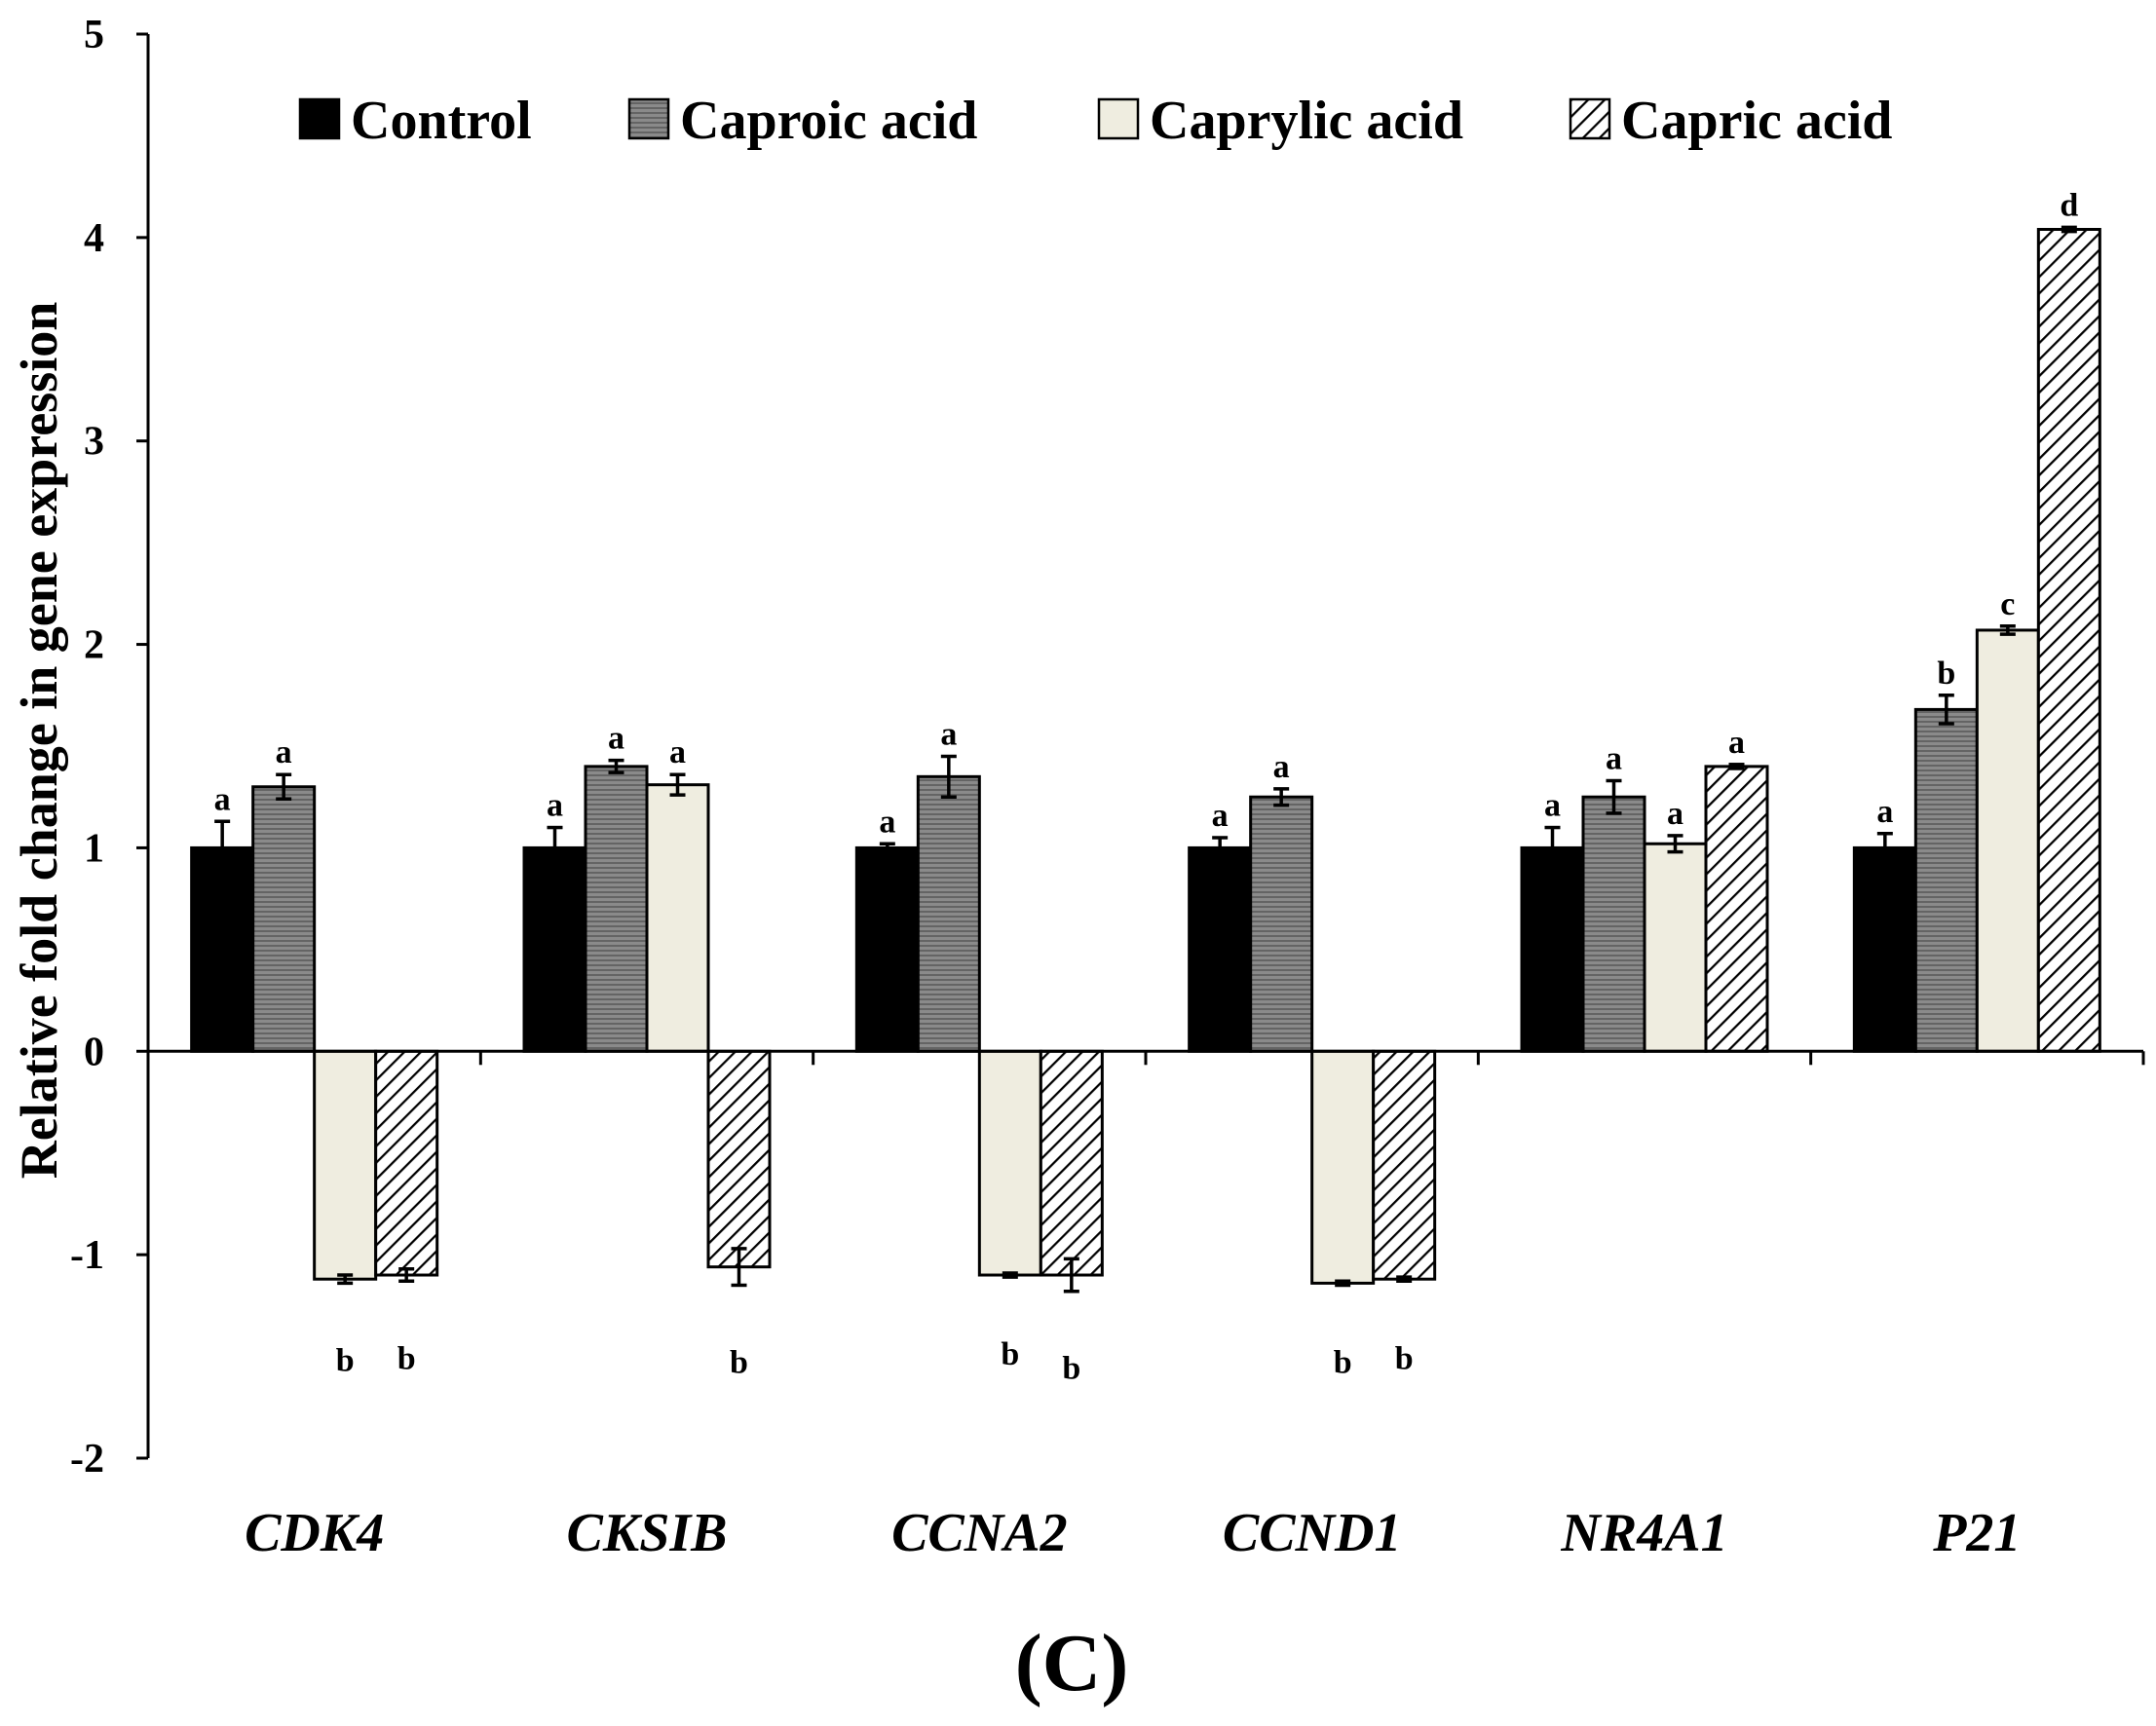  I want to click on category-label: NR4A1, so click(1643, 1533).